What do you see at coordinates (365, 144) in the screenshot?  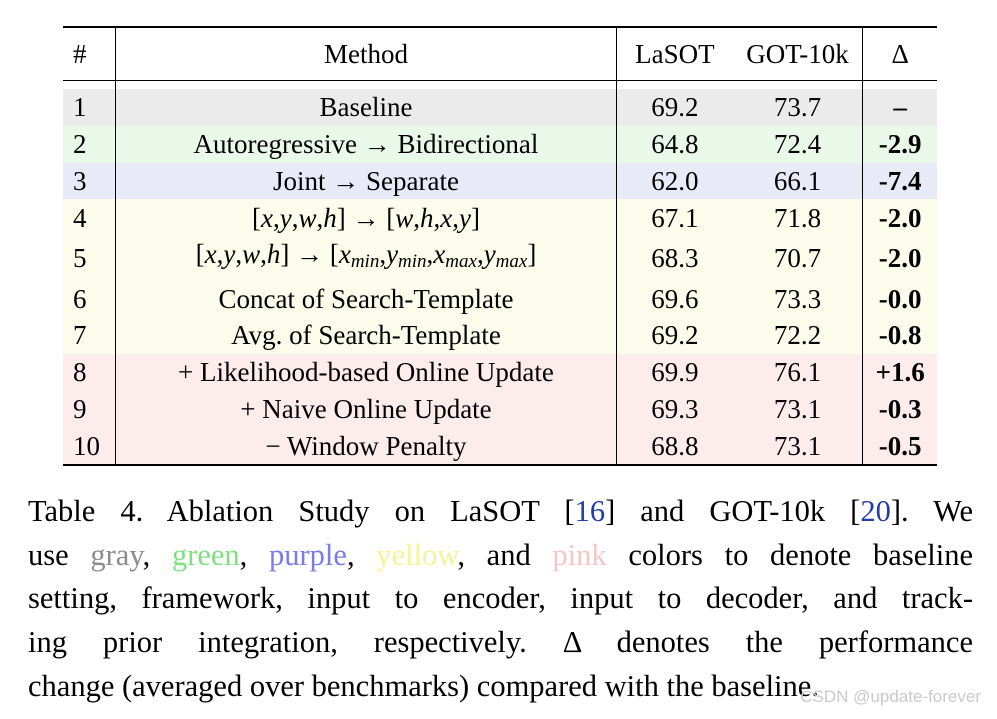 I see `cell-method: Autoregressive → Bidirectional` at bounding box center [365, 144].